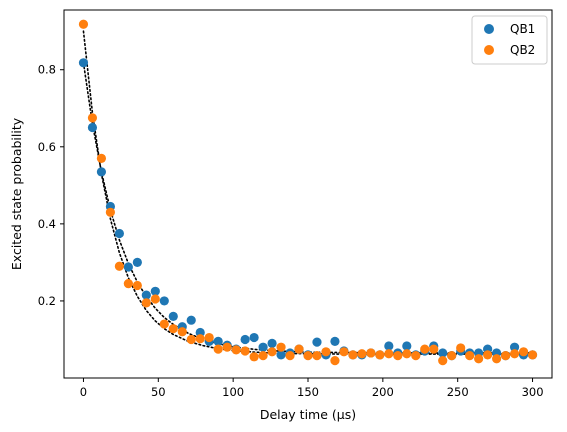 Image resolution: width=567 pixels, height=432 pixels. Describe the element at coordinates (533, 392) in the screenshot. I see `x-tick-label: 300` at that location.